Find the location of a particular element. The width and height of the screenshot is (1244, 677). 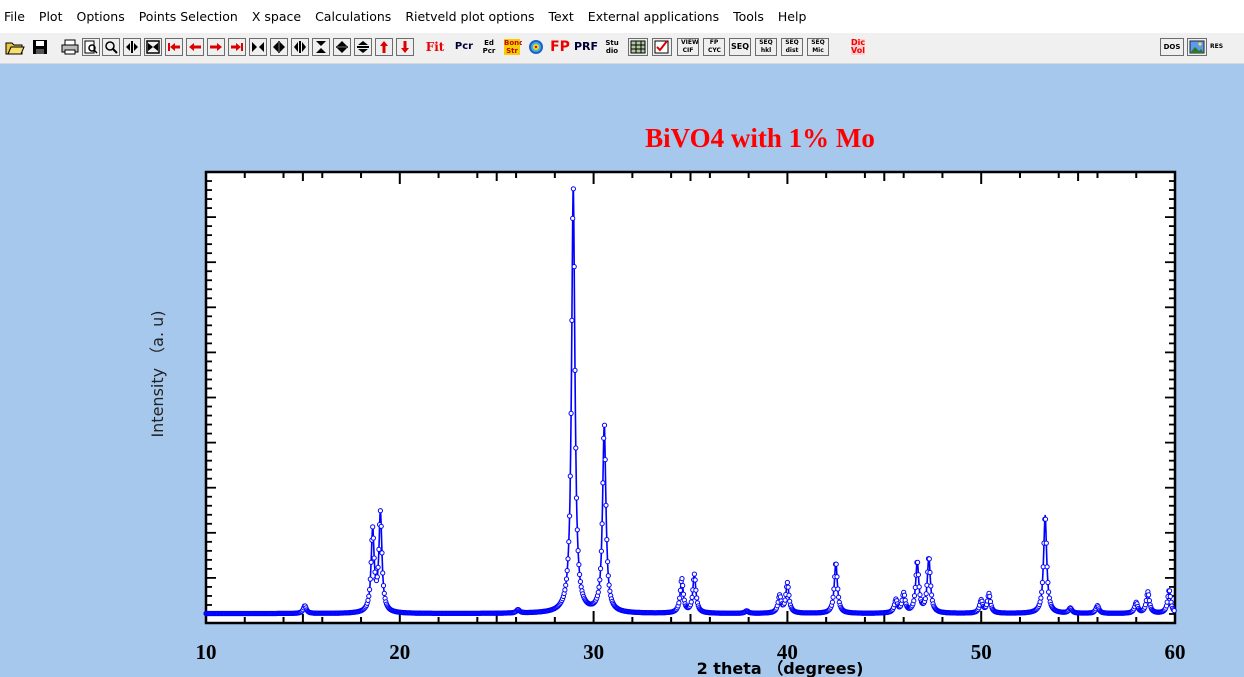

fp-label: FP is located at coordinates (560, 47).